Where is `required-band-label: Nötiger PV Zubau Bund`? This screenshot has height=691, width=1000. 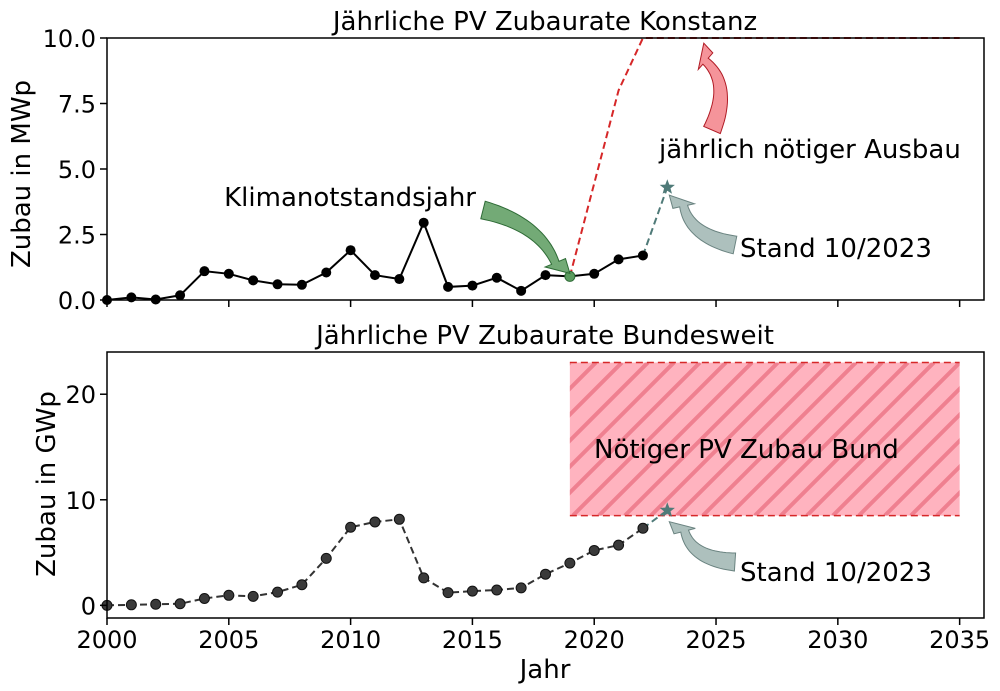 required-band-label: Nötiger PV Zubau Bund is located at coordinates (746, 450).